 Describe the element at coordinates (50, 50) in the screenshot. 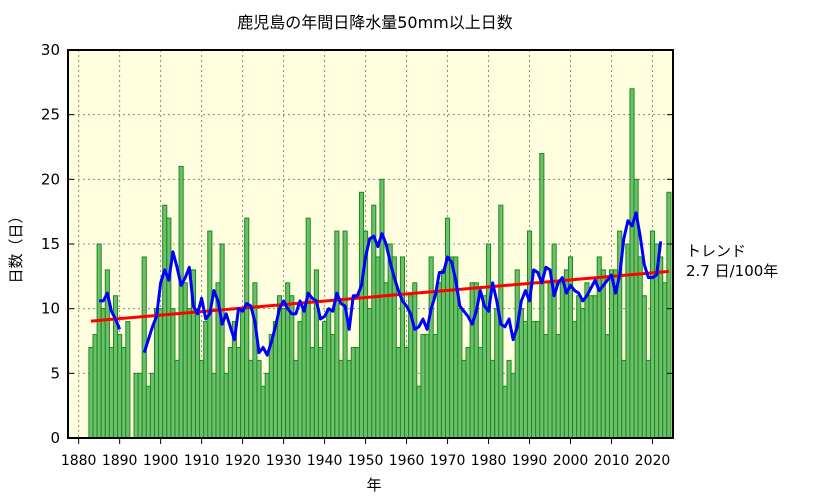

I see `y-tick-label: 30` at that location.